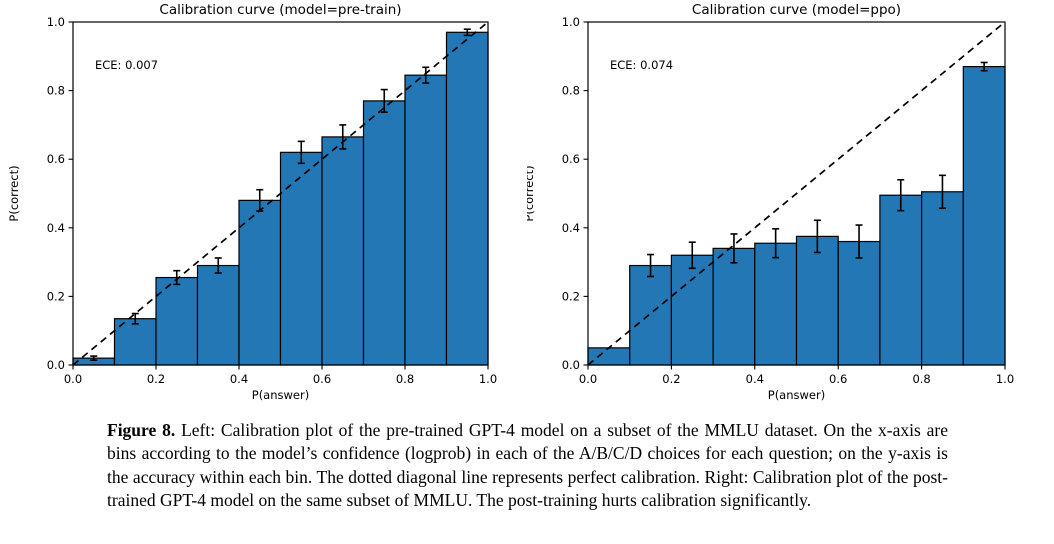 This screenshot has width=1054, height=544. I want to click on ece-annotation: ECE: 0.074, so click(641, 65).